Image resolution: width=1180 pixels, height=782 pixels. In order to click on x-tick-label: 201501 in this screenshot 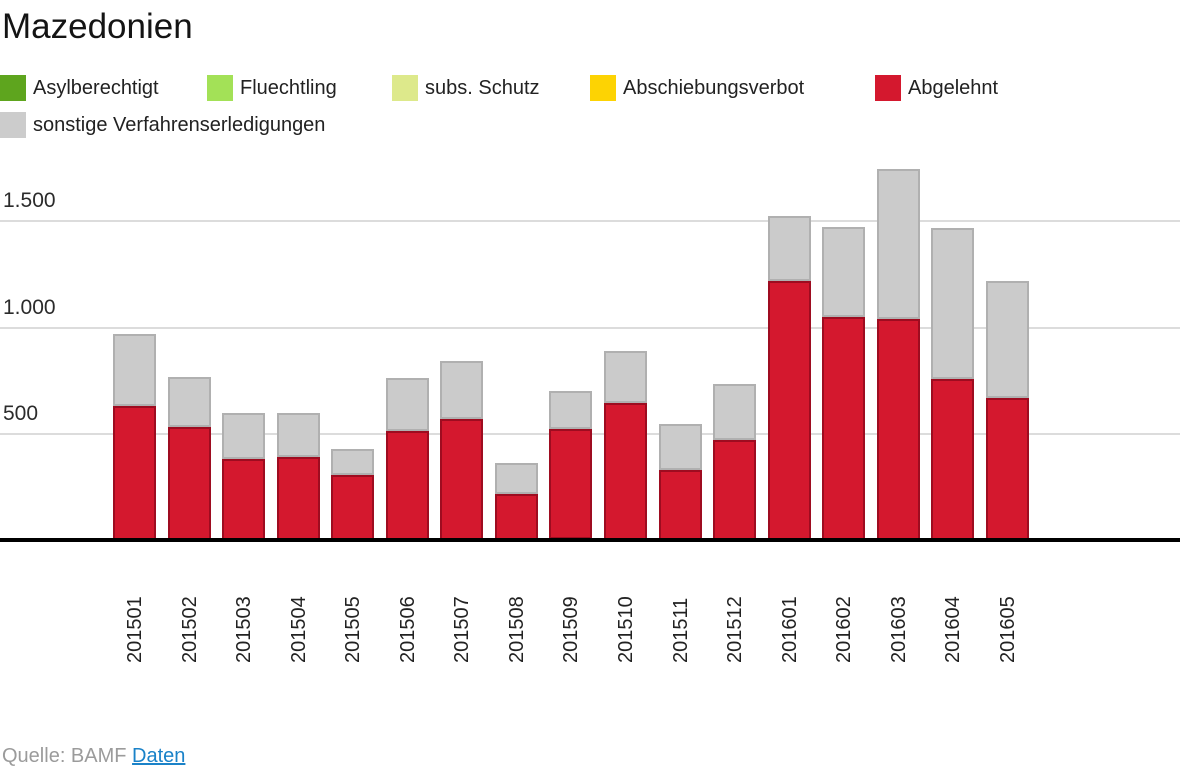, I will do `click(134, 629)`.